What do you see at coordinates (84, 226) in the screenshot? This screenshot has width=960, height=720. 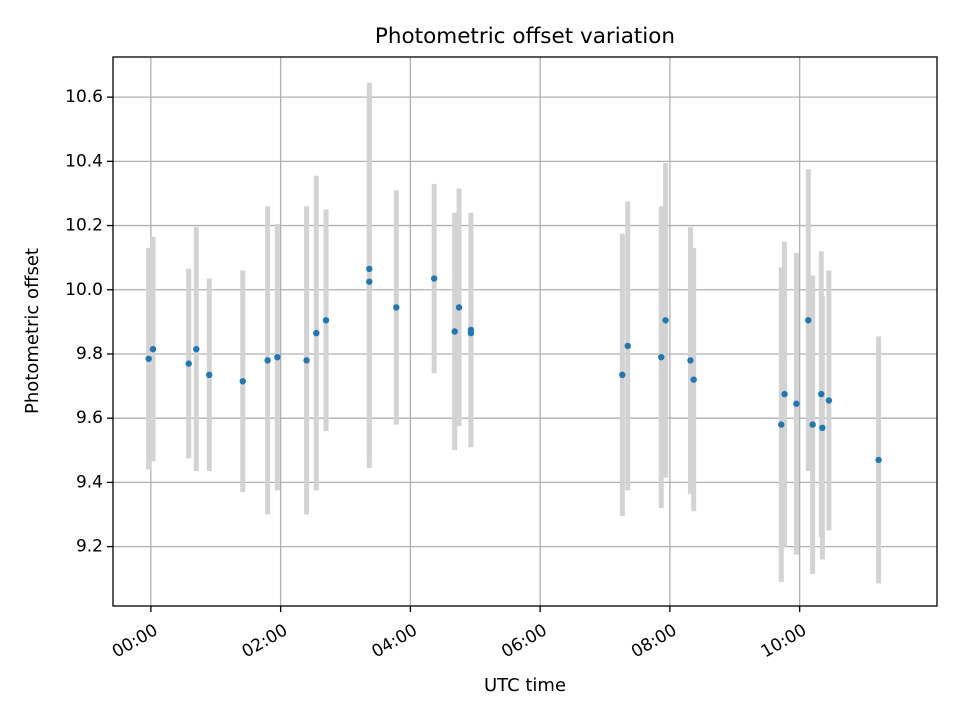 I see `y-tick-label: 10.2` at bounding box center [84, 226].